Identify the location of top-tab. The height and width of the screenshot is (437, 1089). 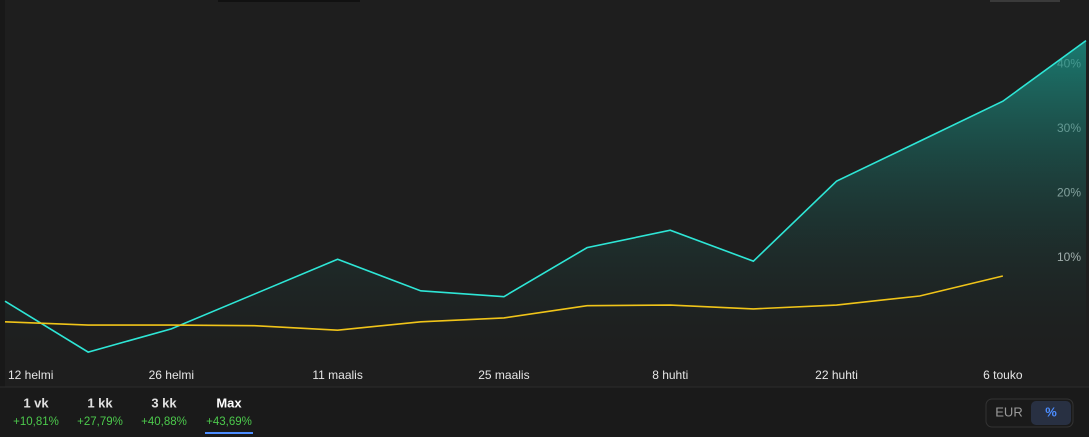
(289, 1).